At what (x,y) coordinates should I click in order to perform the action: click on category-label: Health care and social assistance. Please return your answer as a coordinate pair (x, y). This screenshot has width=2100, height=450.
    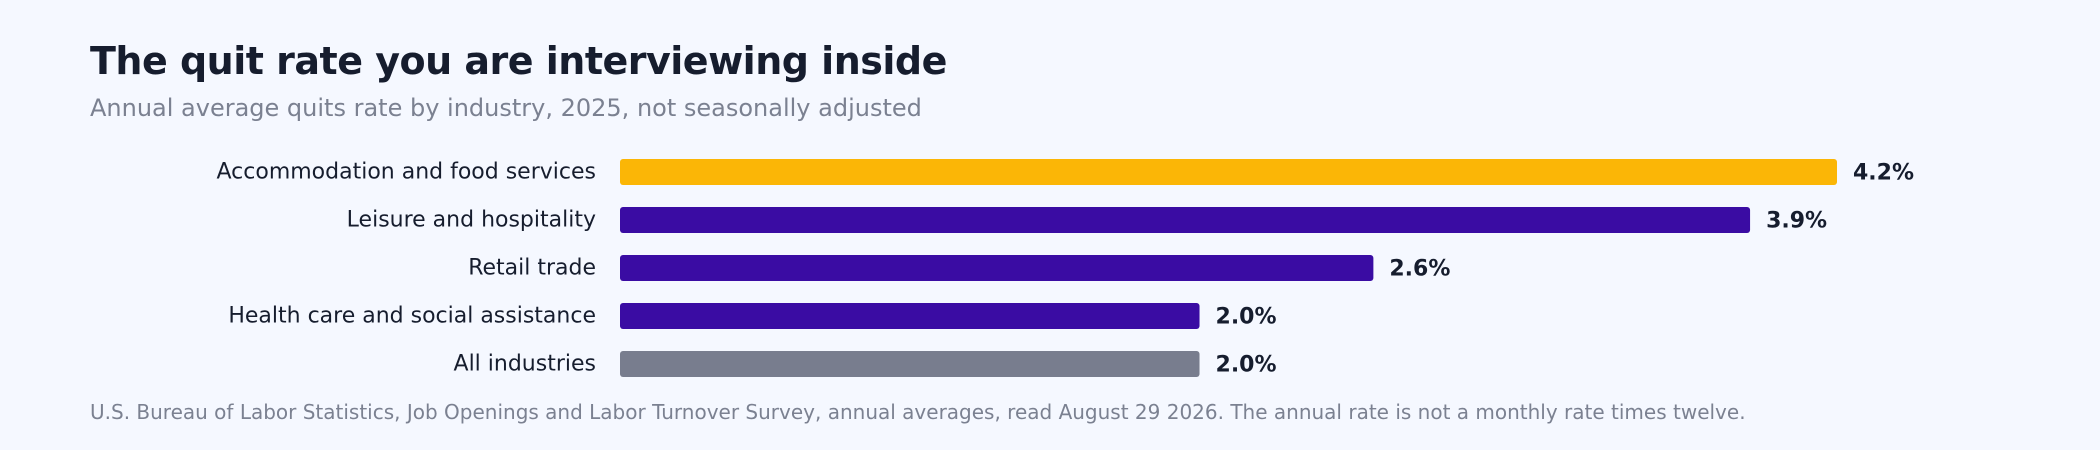
    Looking at the image, I should click on (412, 316).